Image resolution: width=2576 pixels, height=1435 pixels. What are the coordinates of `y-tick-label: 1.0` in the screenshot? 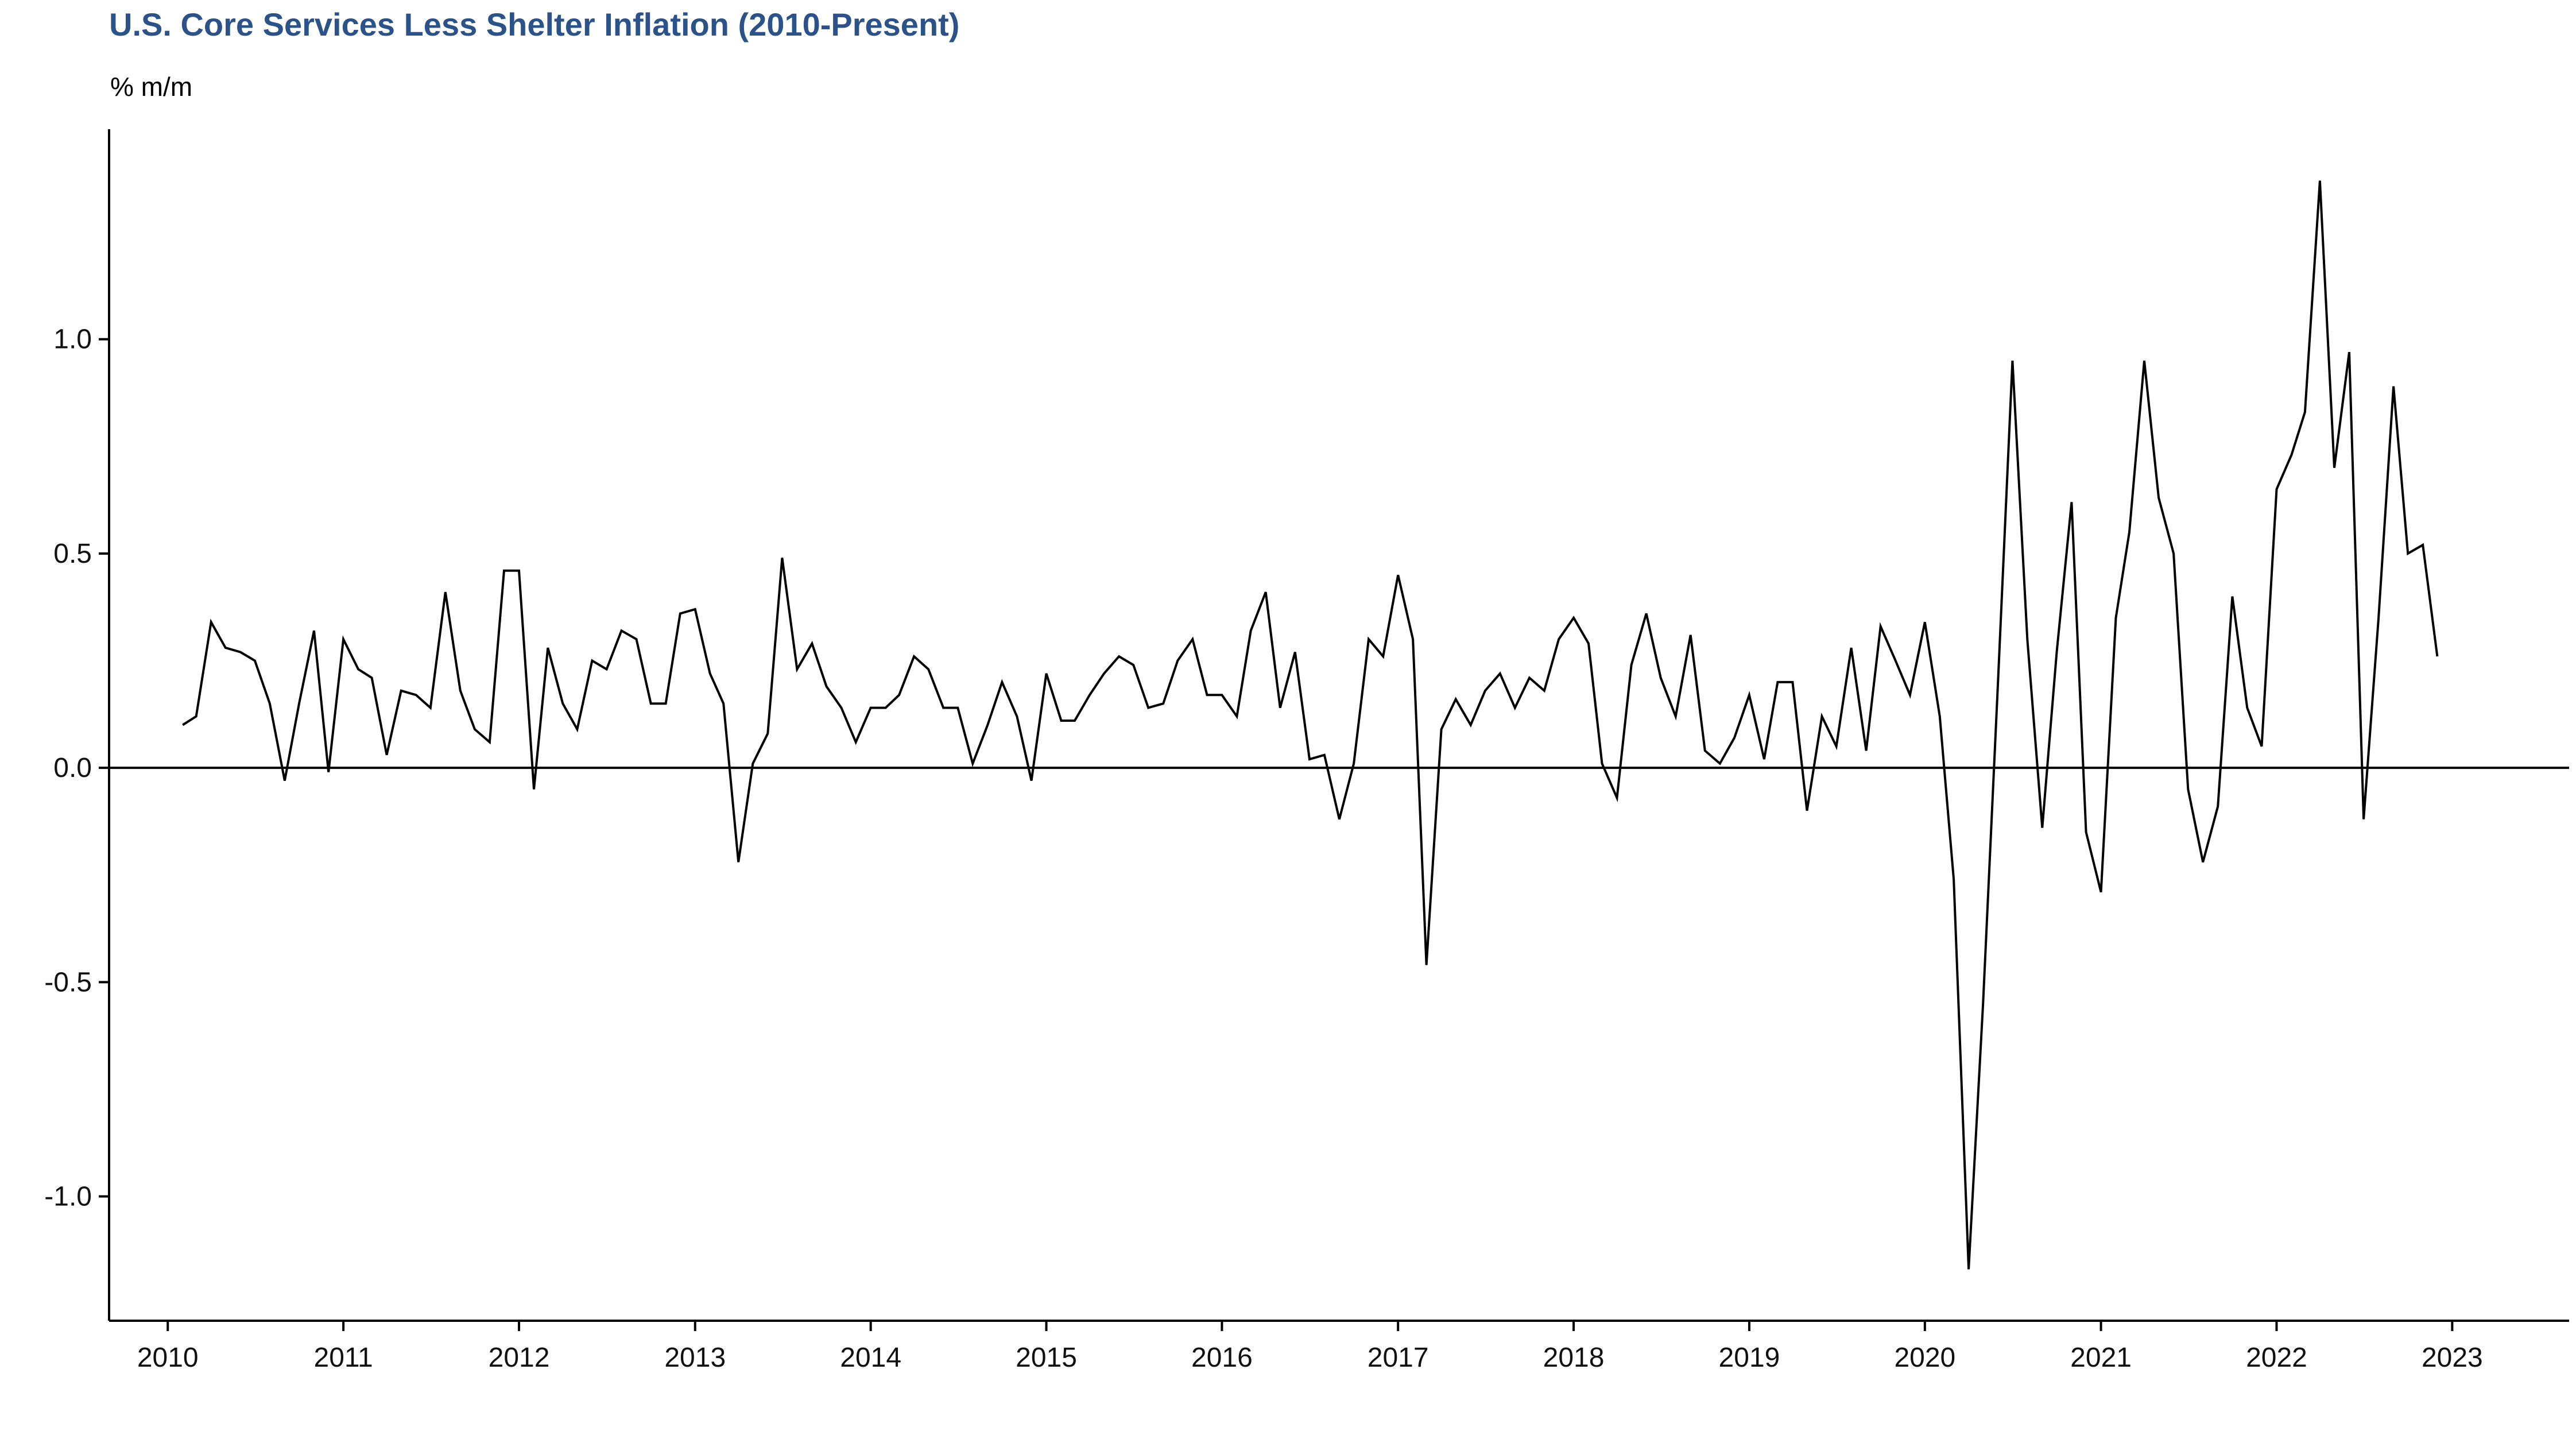 It's located at (72, 339).